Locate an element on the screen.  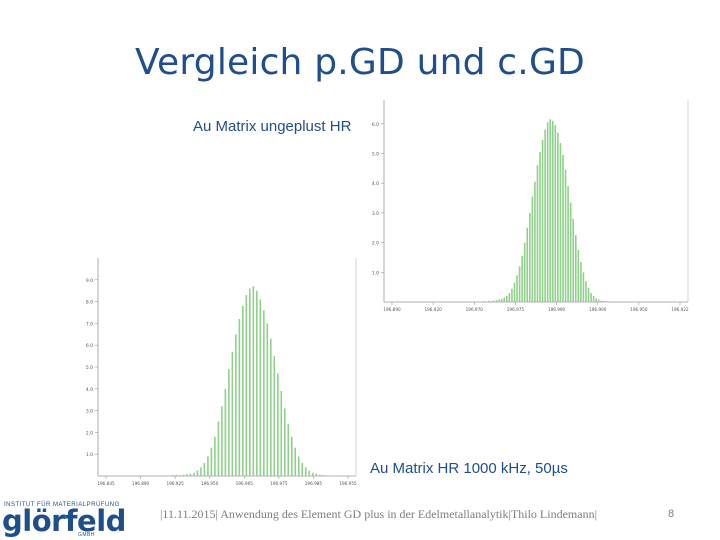
y-tick-label: 8.0 is located at coordinates (89, 303).